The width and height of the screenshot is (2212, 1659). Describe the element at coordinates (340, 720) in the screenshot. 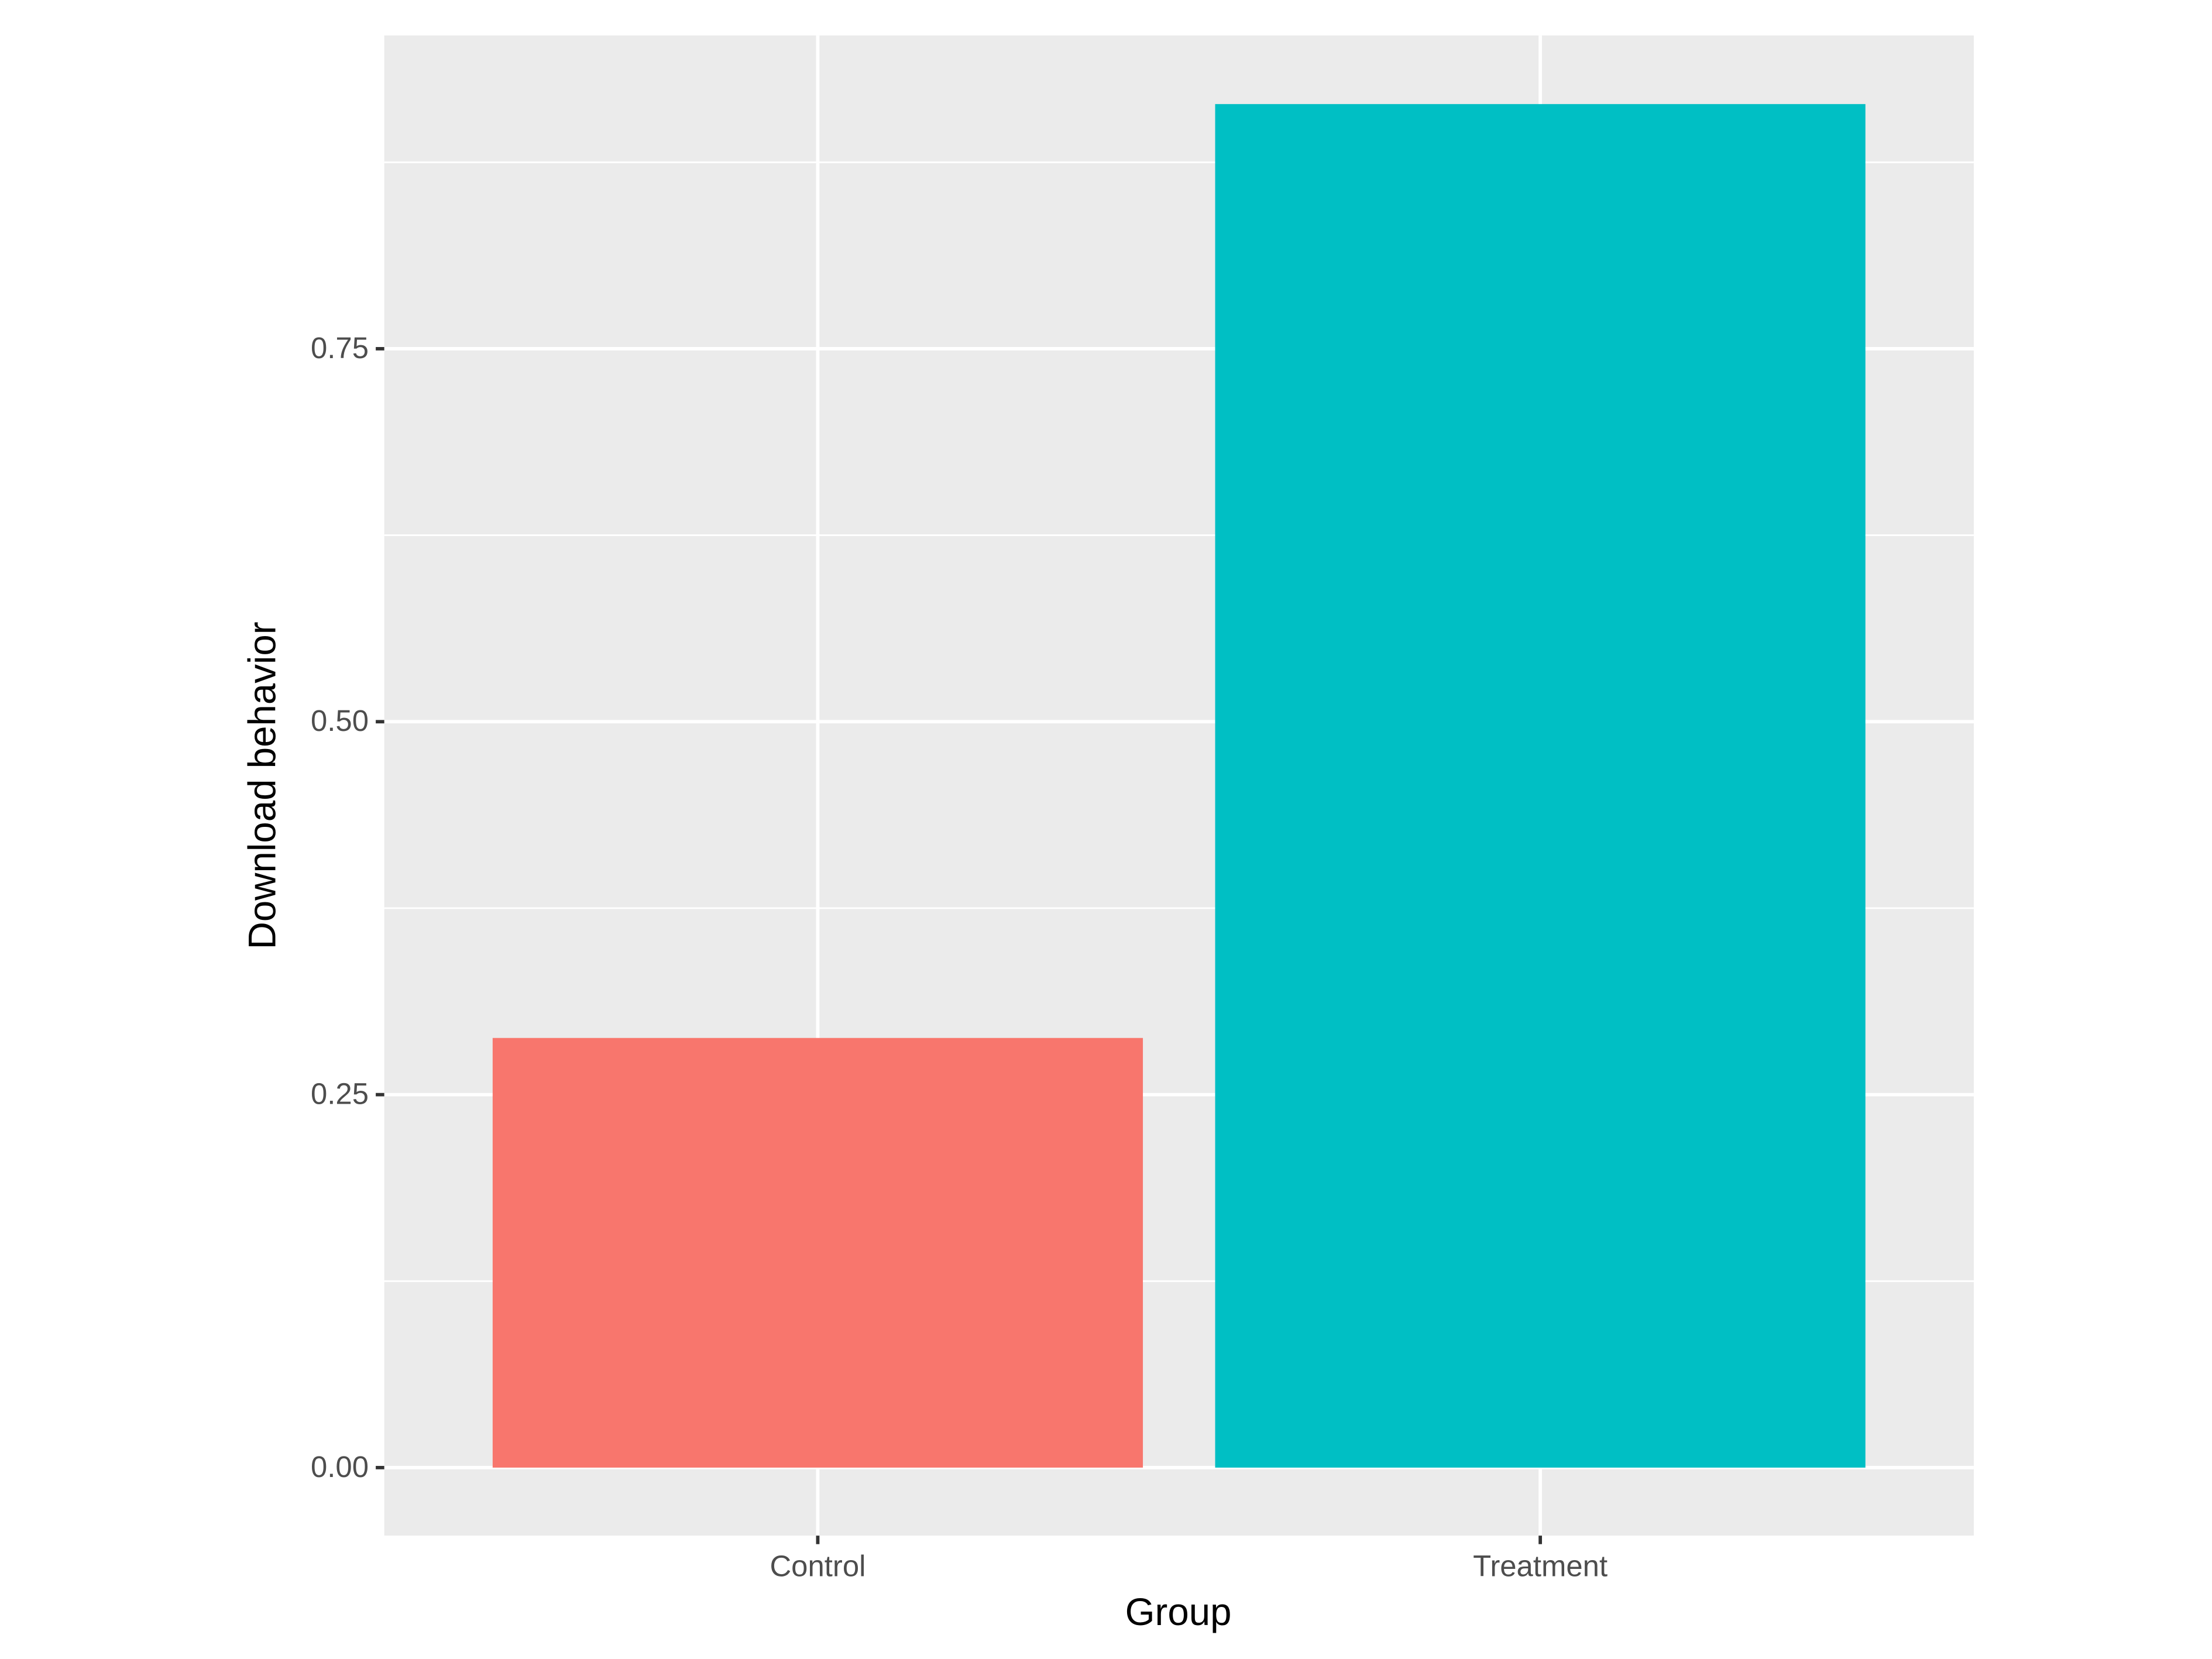

I see `y-tick-label: 0.50` at that location.